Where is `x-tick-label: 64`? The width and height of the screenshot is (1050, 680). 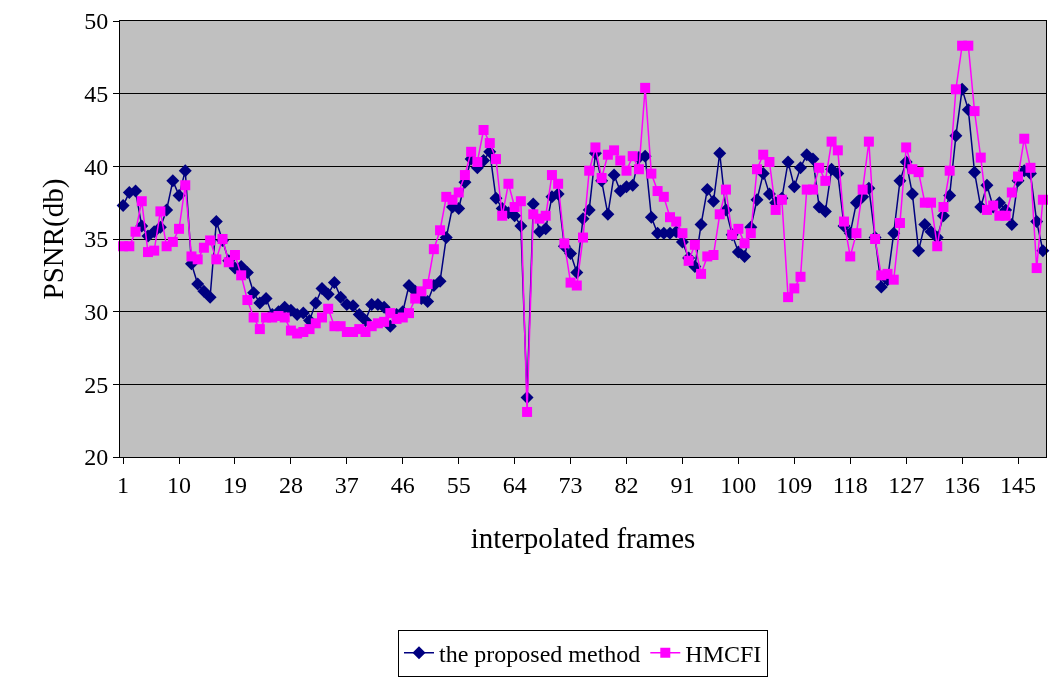 x-tick-label: 64 is located at coordinates (514, 484).